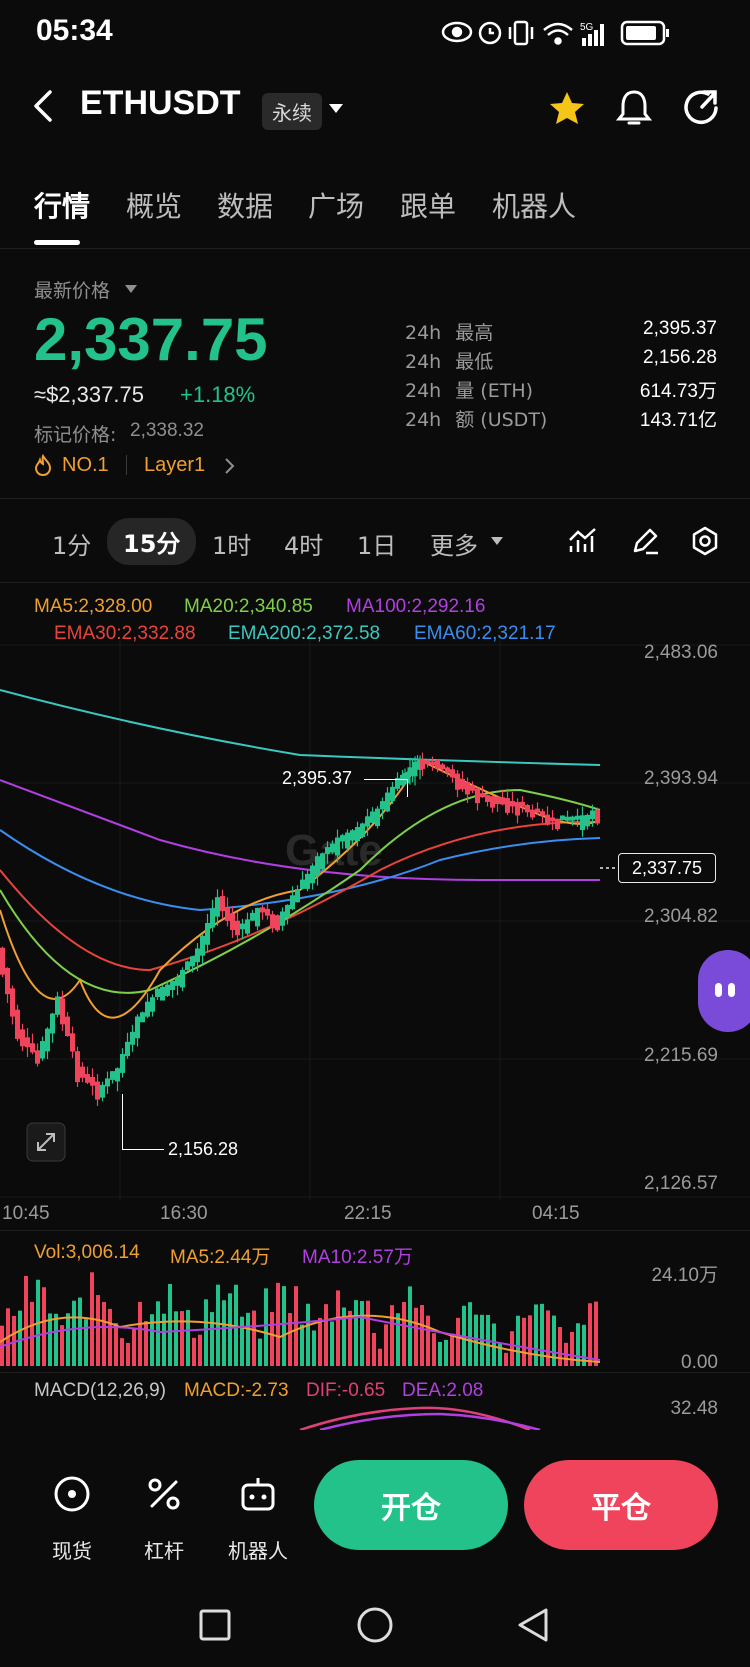 The width and height of the screenshot is (750, 1667). What do you see at coordinates (232, 546) in the screenshot?
I see `interval-1h: 1时` at bounding box center [232, 546].